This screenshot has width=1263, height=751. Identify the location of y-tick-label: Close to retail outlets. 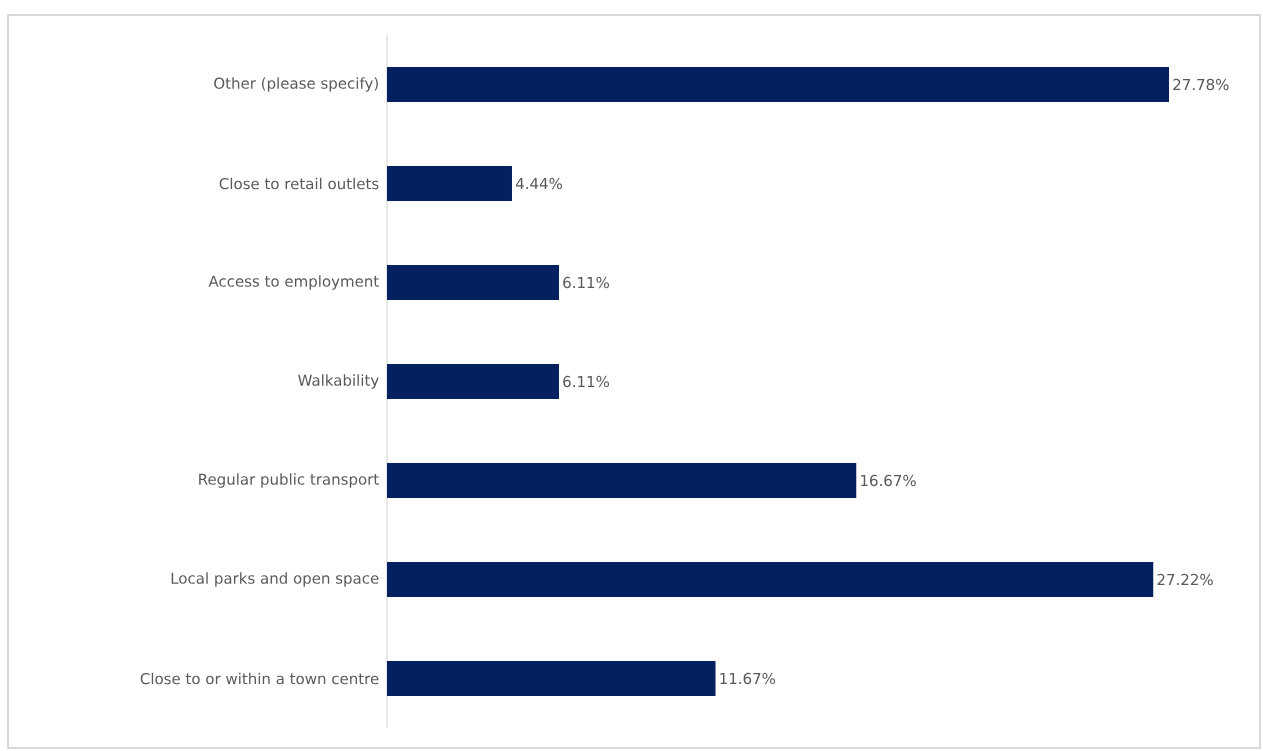
(299, 183).